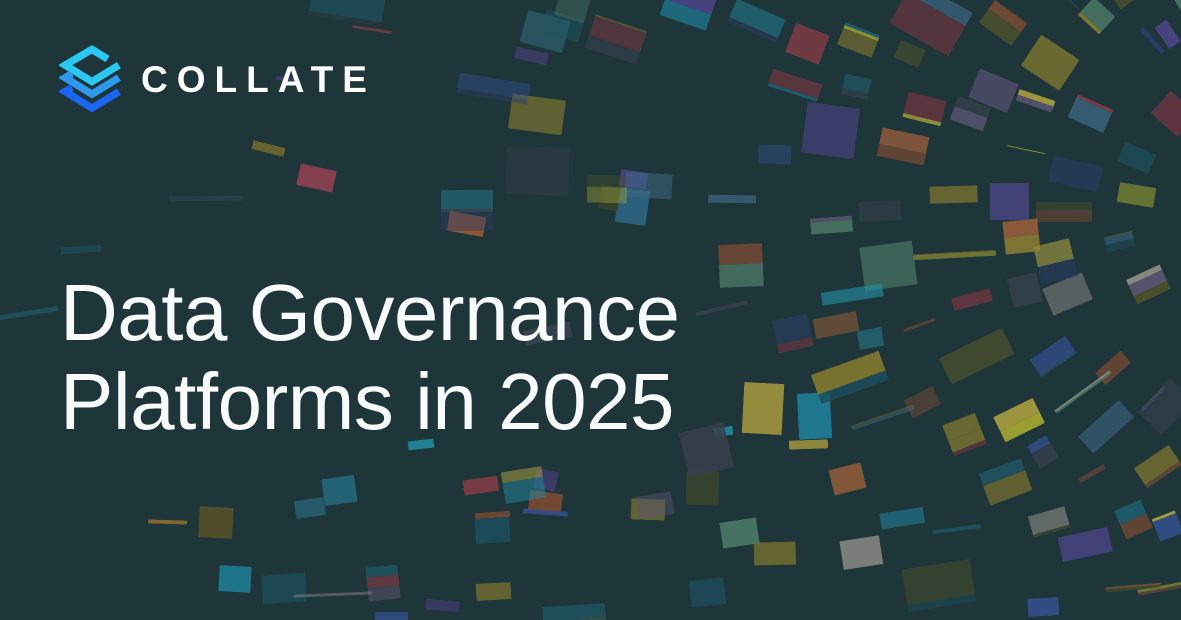 Image resolution: width=1181 pixels, height=620 pixels. Describe the element at coordinates (90, 84) in the screenshot. I see `logo-layer-middle` at that location.